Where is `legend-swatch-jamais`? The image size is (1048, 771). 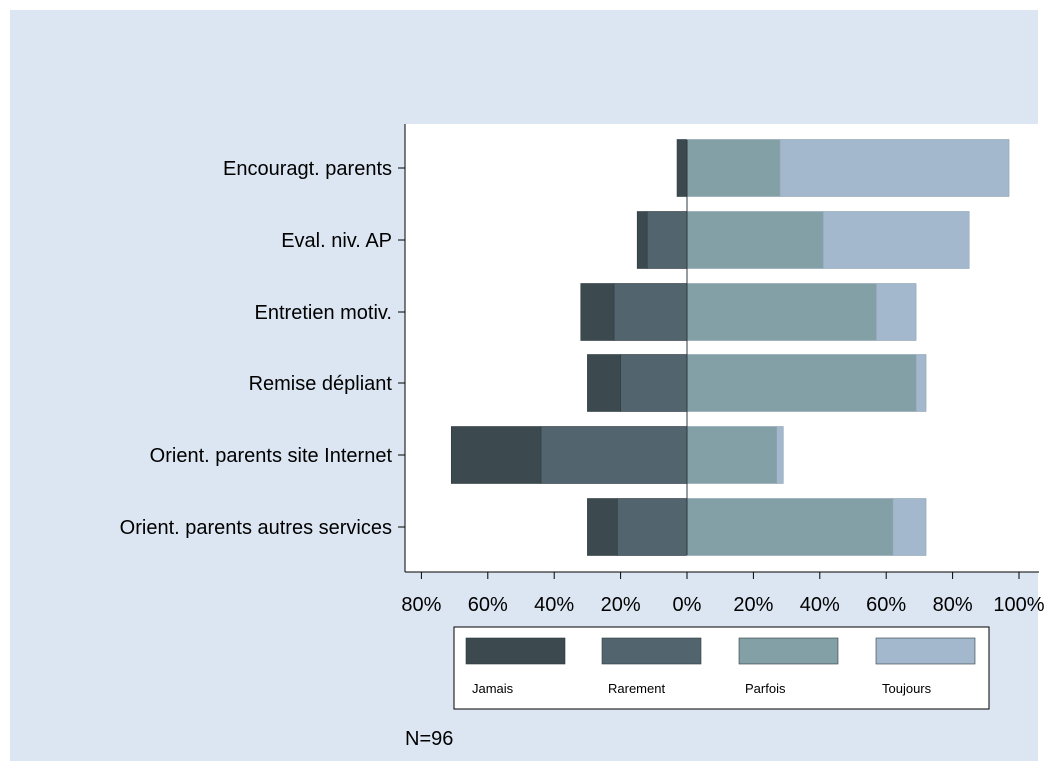
legend-swatch-jamais is located at coordinates (515, 651).